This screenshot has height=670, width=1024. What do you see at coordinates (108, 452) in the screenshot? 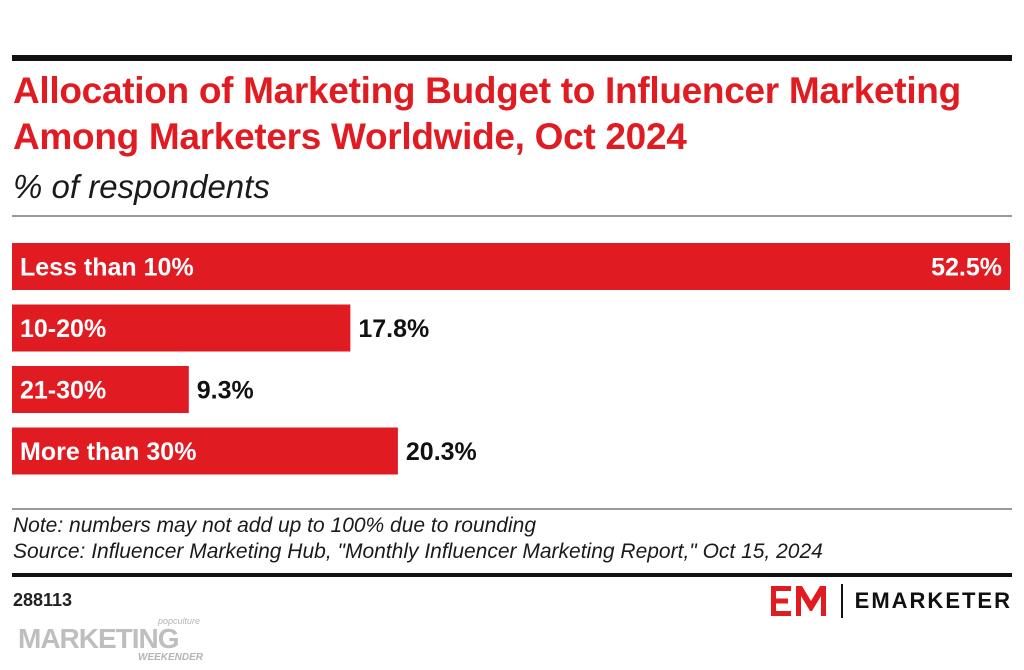
I see `category-label-3: More than 30%` at bounding box center [108, 452].